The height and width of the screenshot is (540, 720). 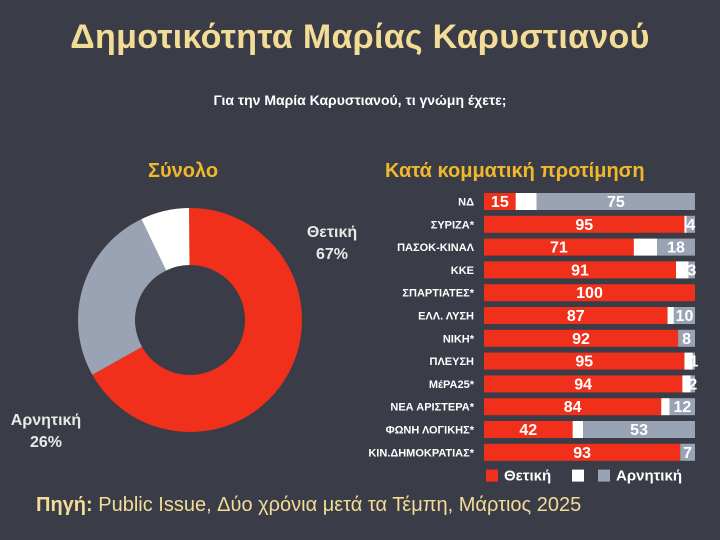 I want to click on pie-label-negative-value: 26%, so click(x=46, y=442).